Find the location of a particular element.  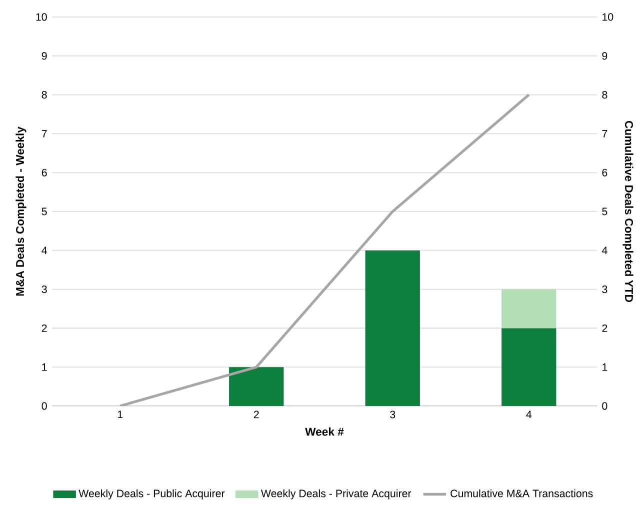

y-tick-label: 1 is located at coordinates (44, 367).